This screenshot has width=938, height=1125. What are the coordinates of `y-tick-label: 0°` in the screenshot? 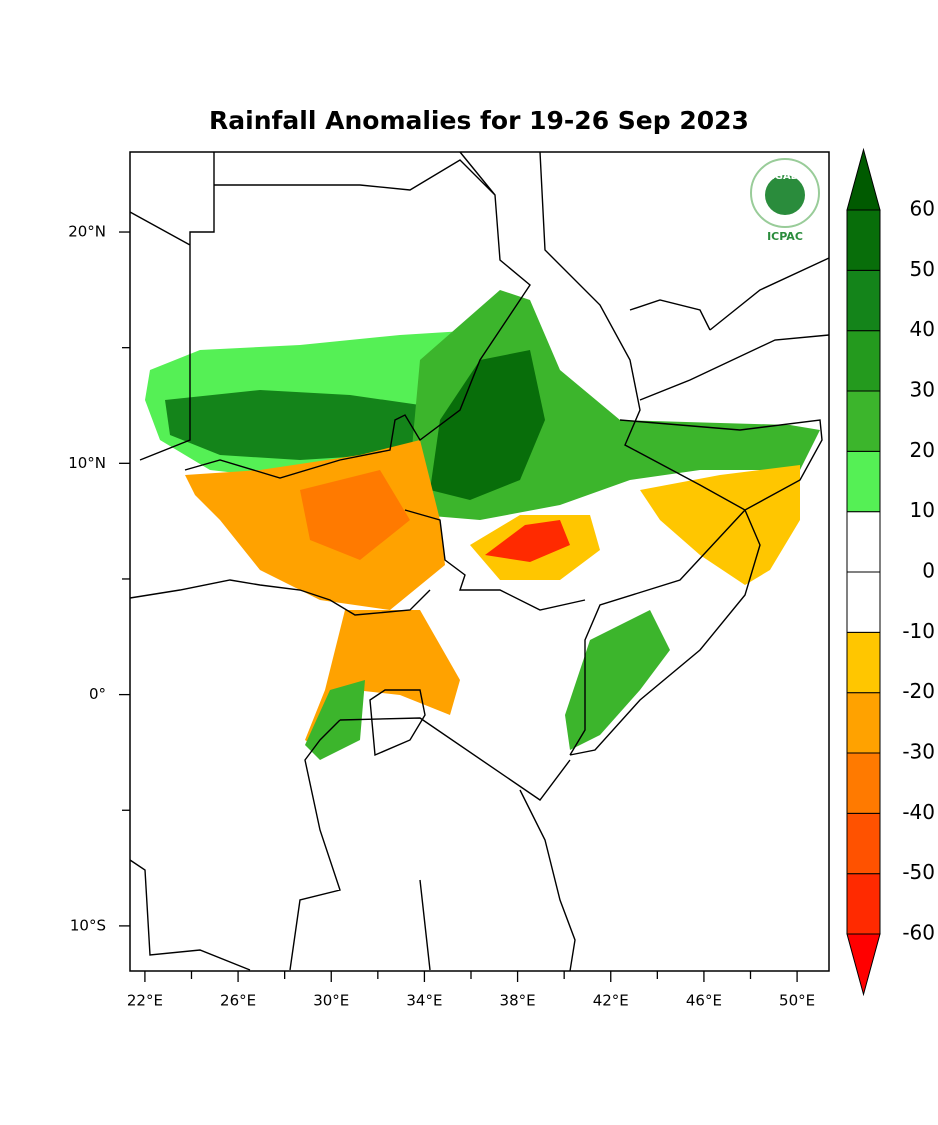 It's located at (97, 694).